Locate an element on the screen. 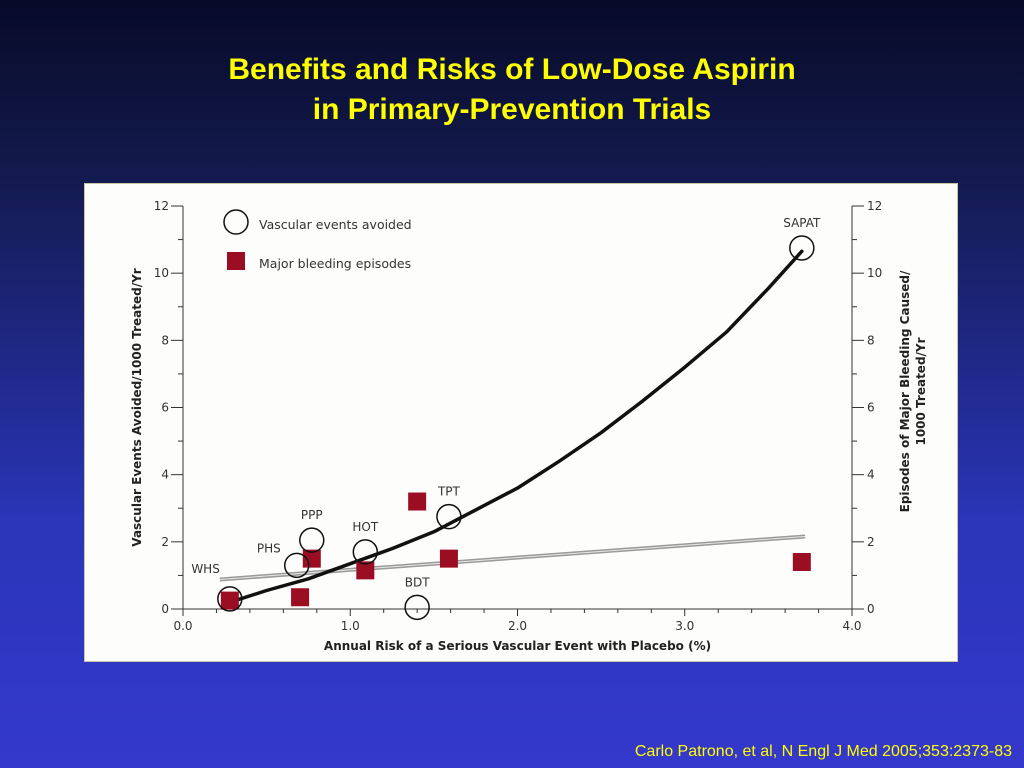  point-label-phs: PHS is located at coordinates (269, 548).